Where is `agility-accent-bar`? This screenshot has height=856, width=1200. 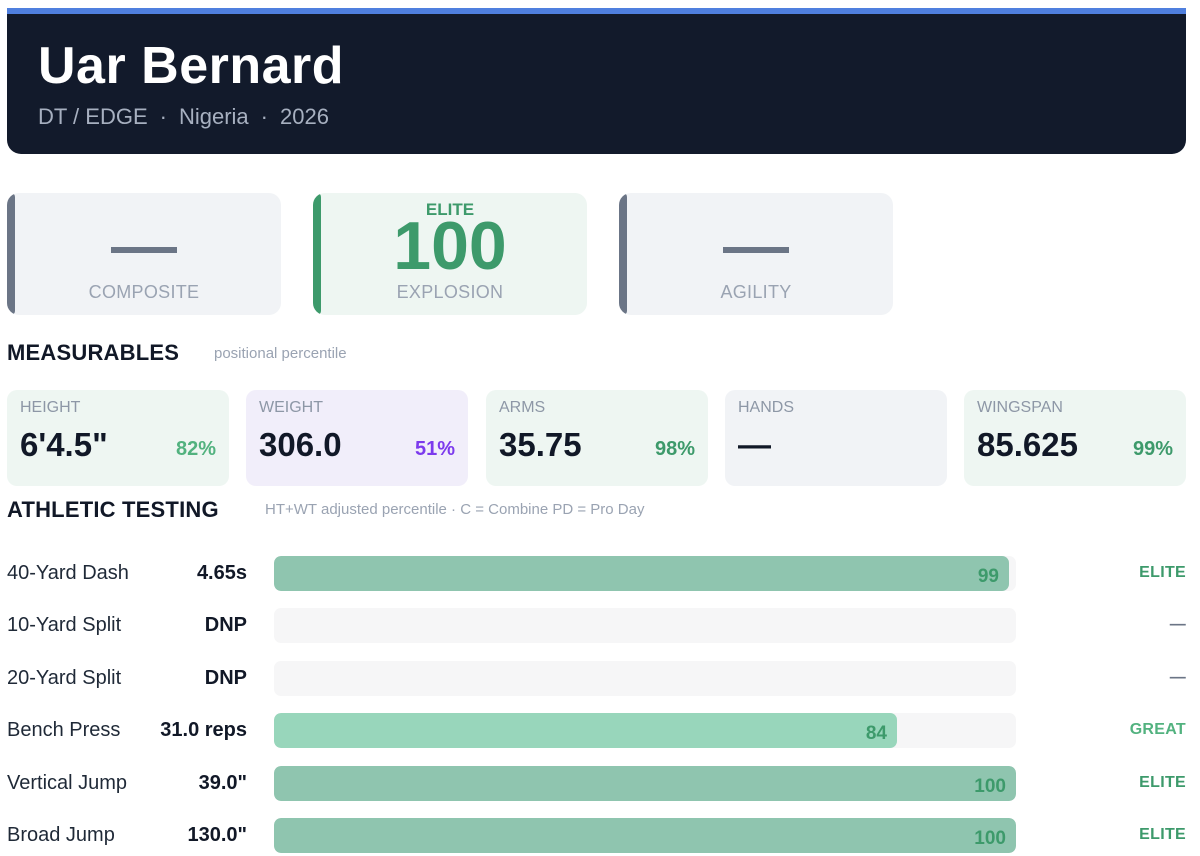 agility-accent-bar is located at coordinates (623, 254).